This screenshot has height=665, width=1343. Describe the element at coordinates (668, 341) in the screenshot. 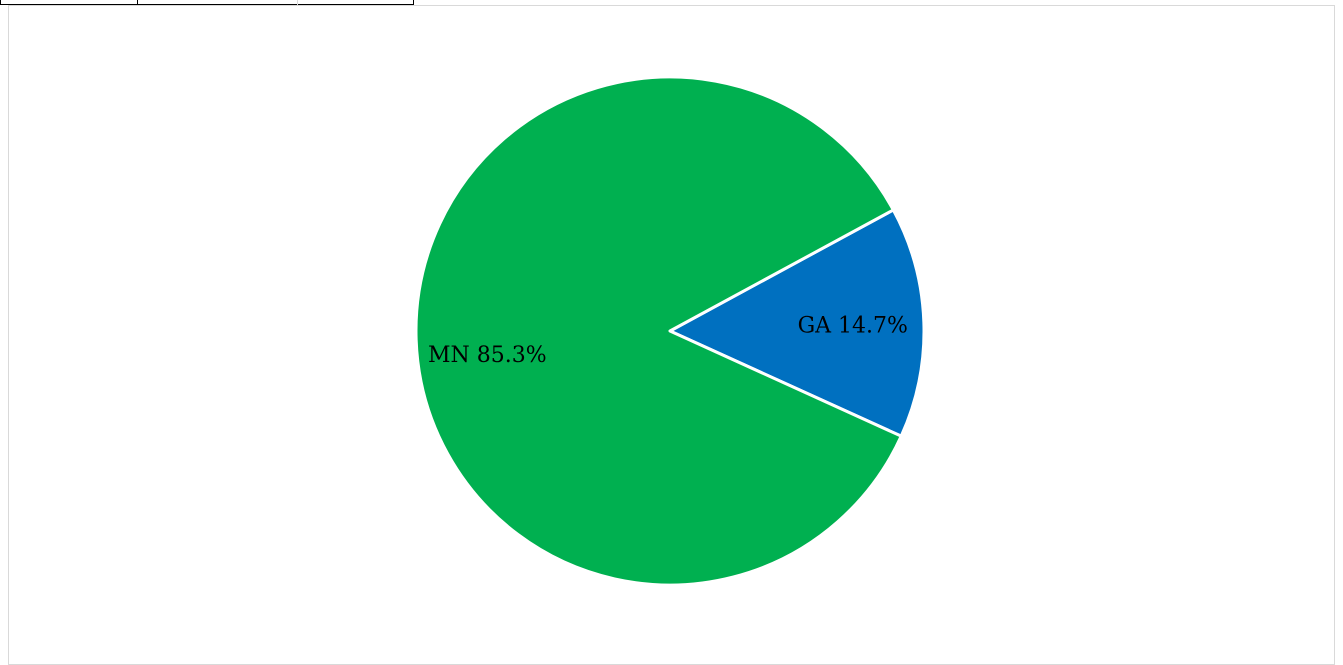

I see `pie-data-labels: GA 14.7% MN 85.3%` at that location.